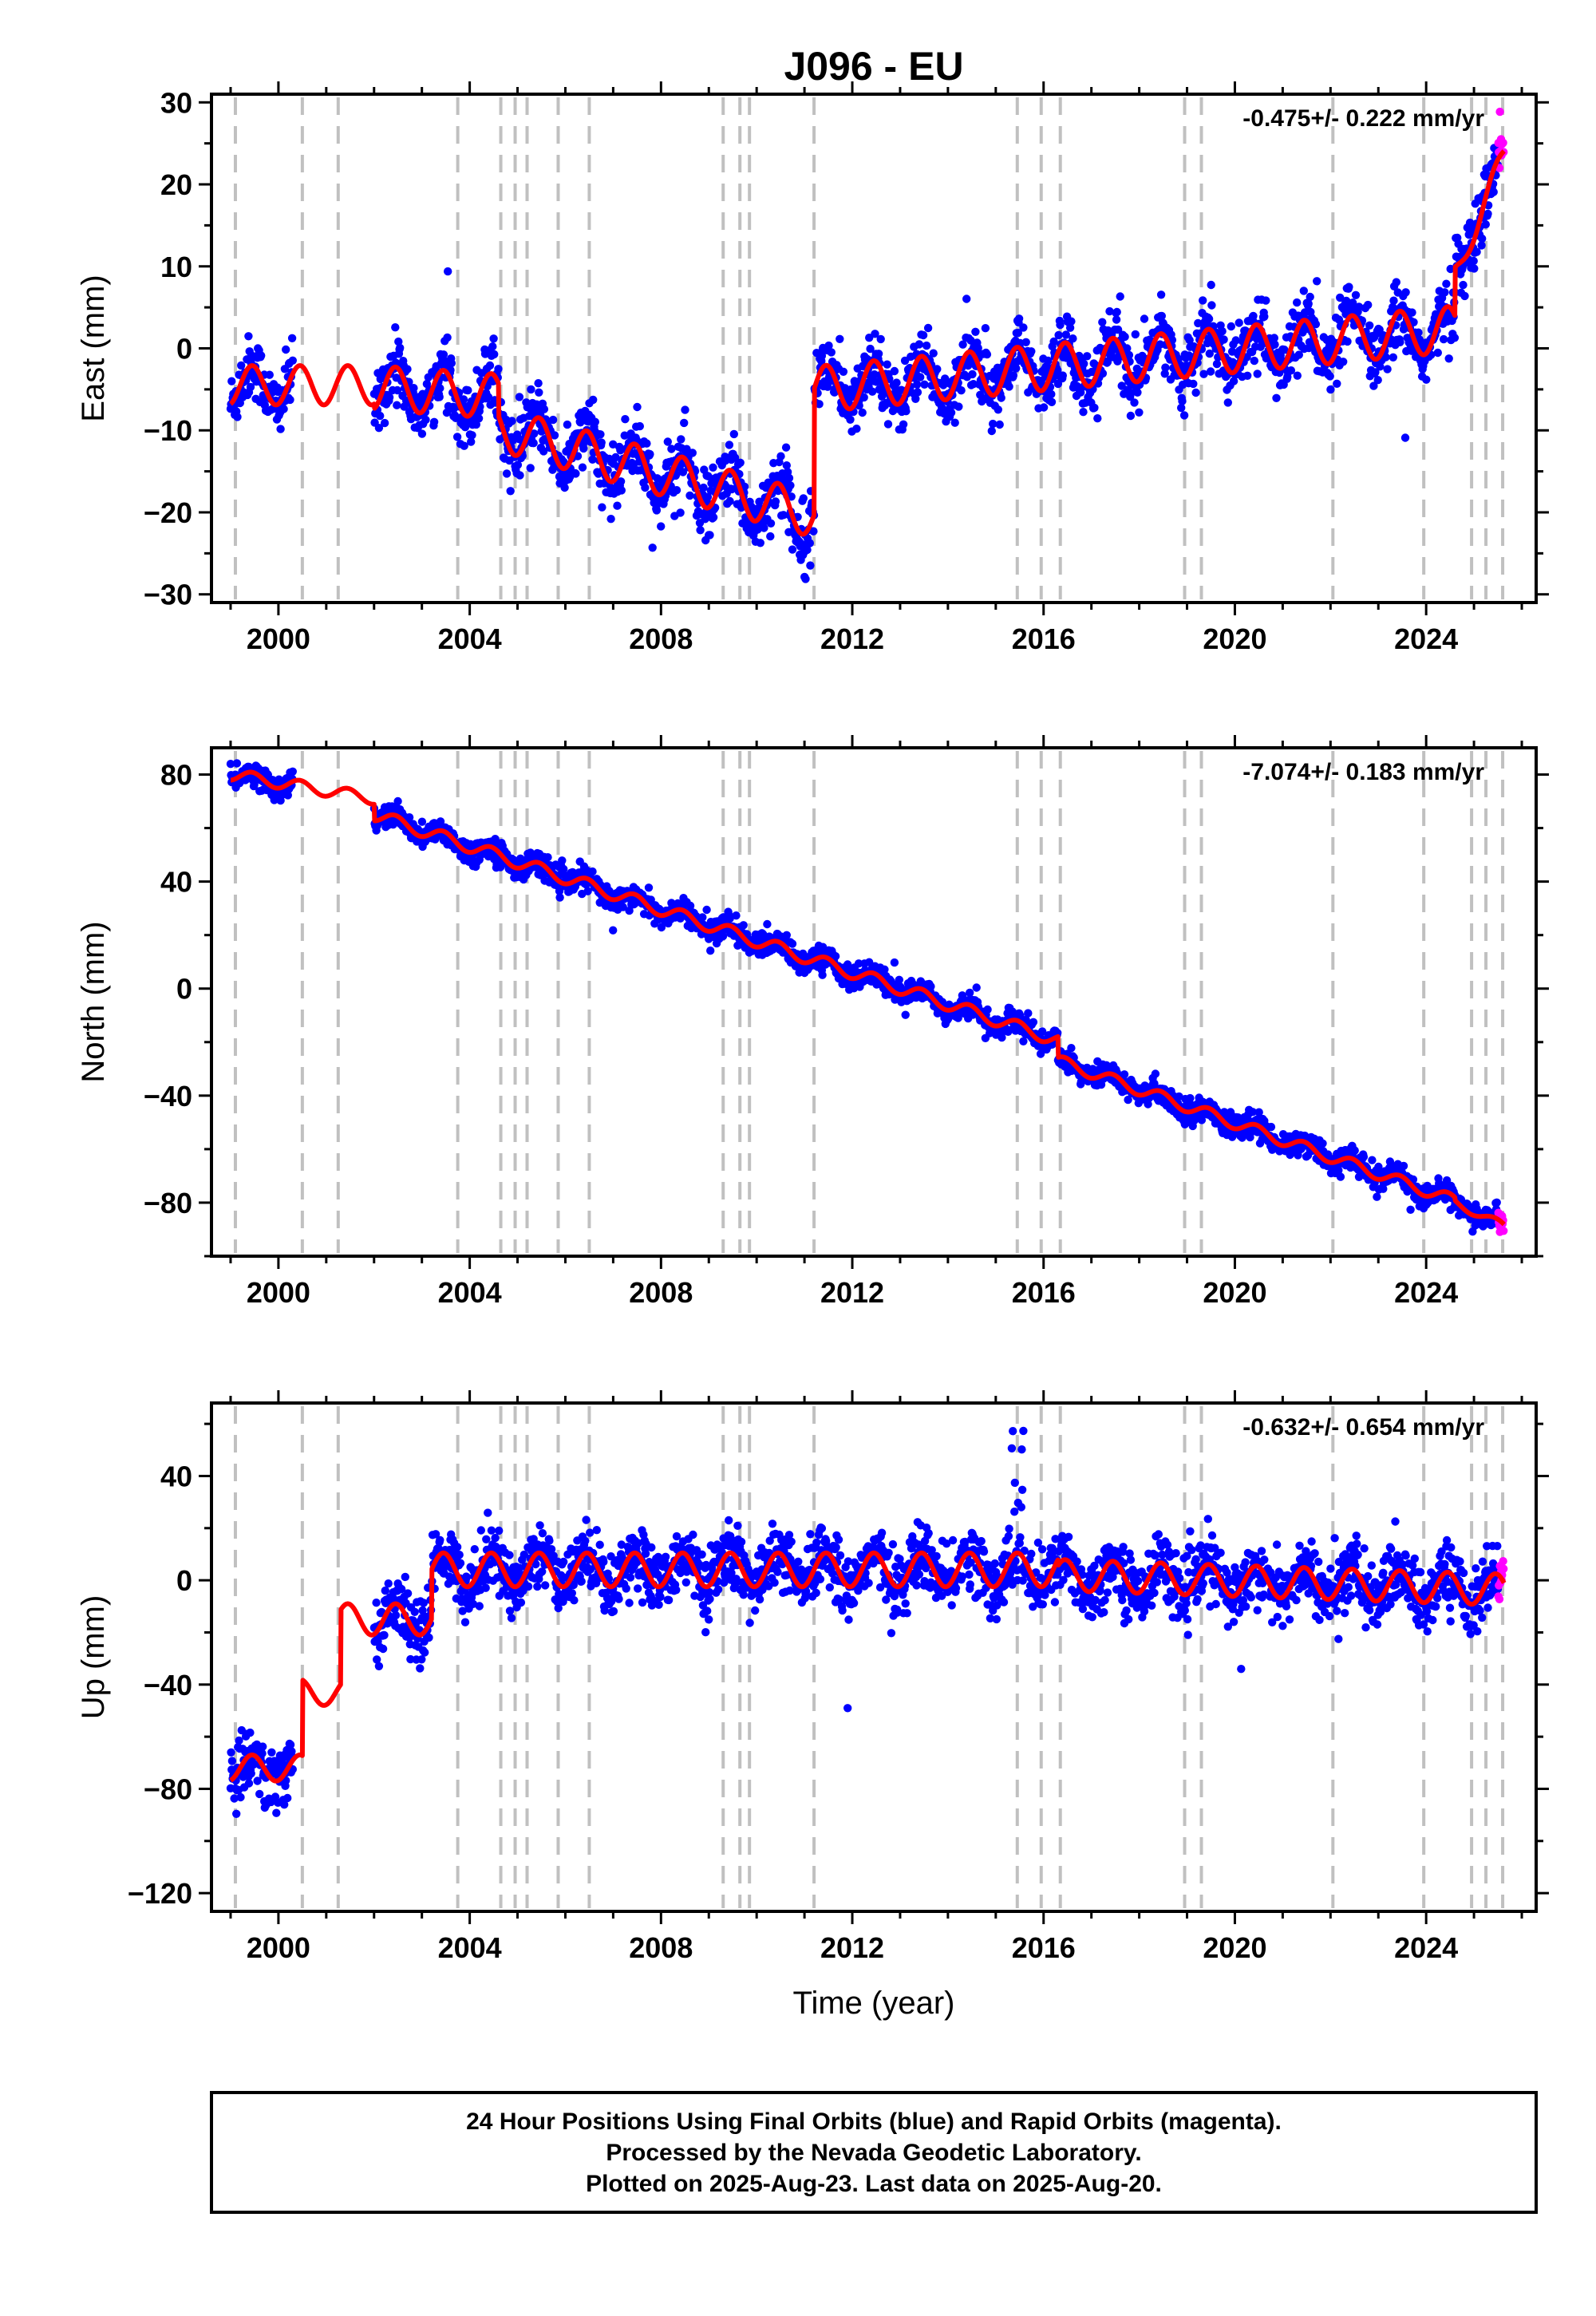 The height and width of the screenshot is (2316, 1596). What do you see at coordinates (1044, 1292) in the screenshot?
I see `x-tick-label: 2016` at bounding box center [1044, 1292].